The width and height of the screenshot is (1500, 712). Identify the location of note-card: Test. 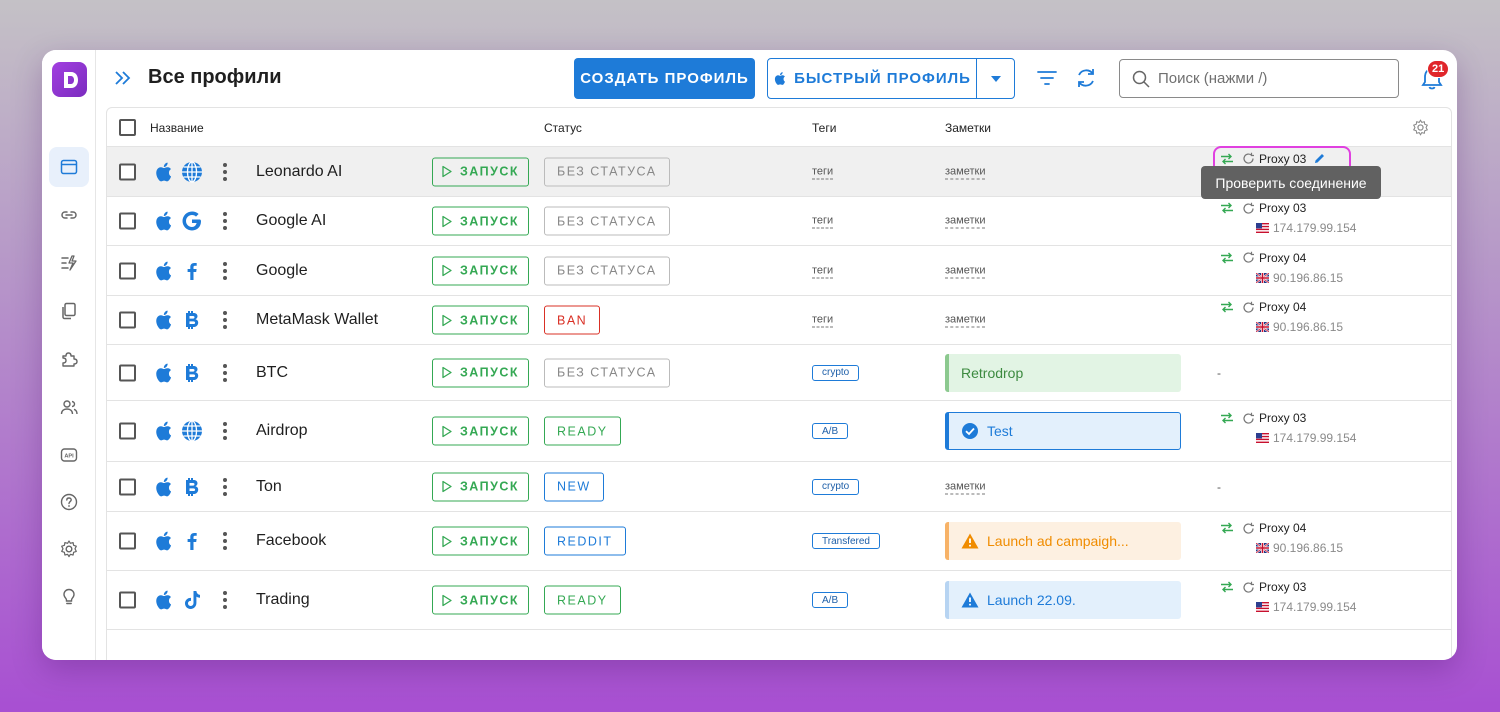
(1063, 431).